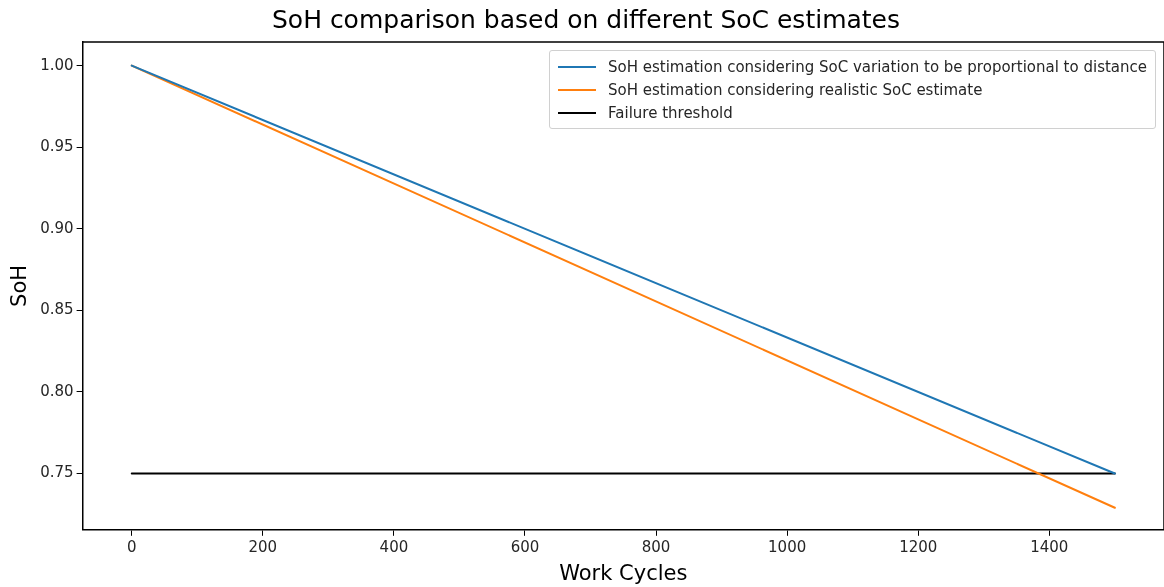 This screenshot has width=1164, height=587. What do you see at coordinates (57, 472) in the screenshot?
I see `y-tick-label: 0.75` at bounding box center [57, 472].